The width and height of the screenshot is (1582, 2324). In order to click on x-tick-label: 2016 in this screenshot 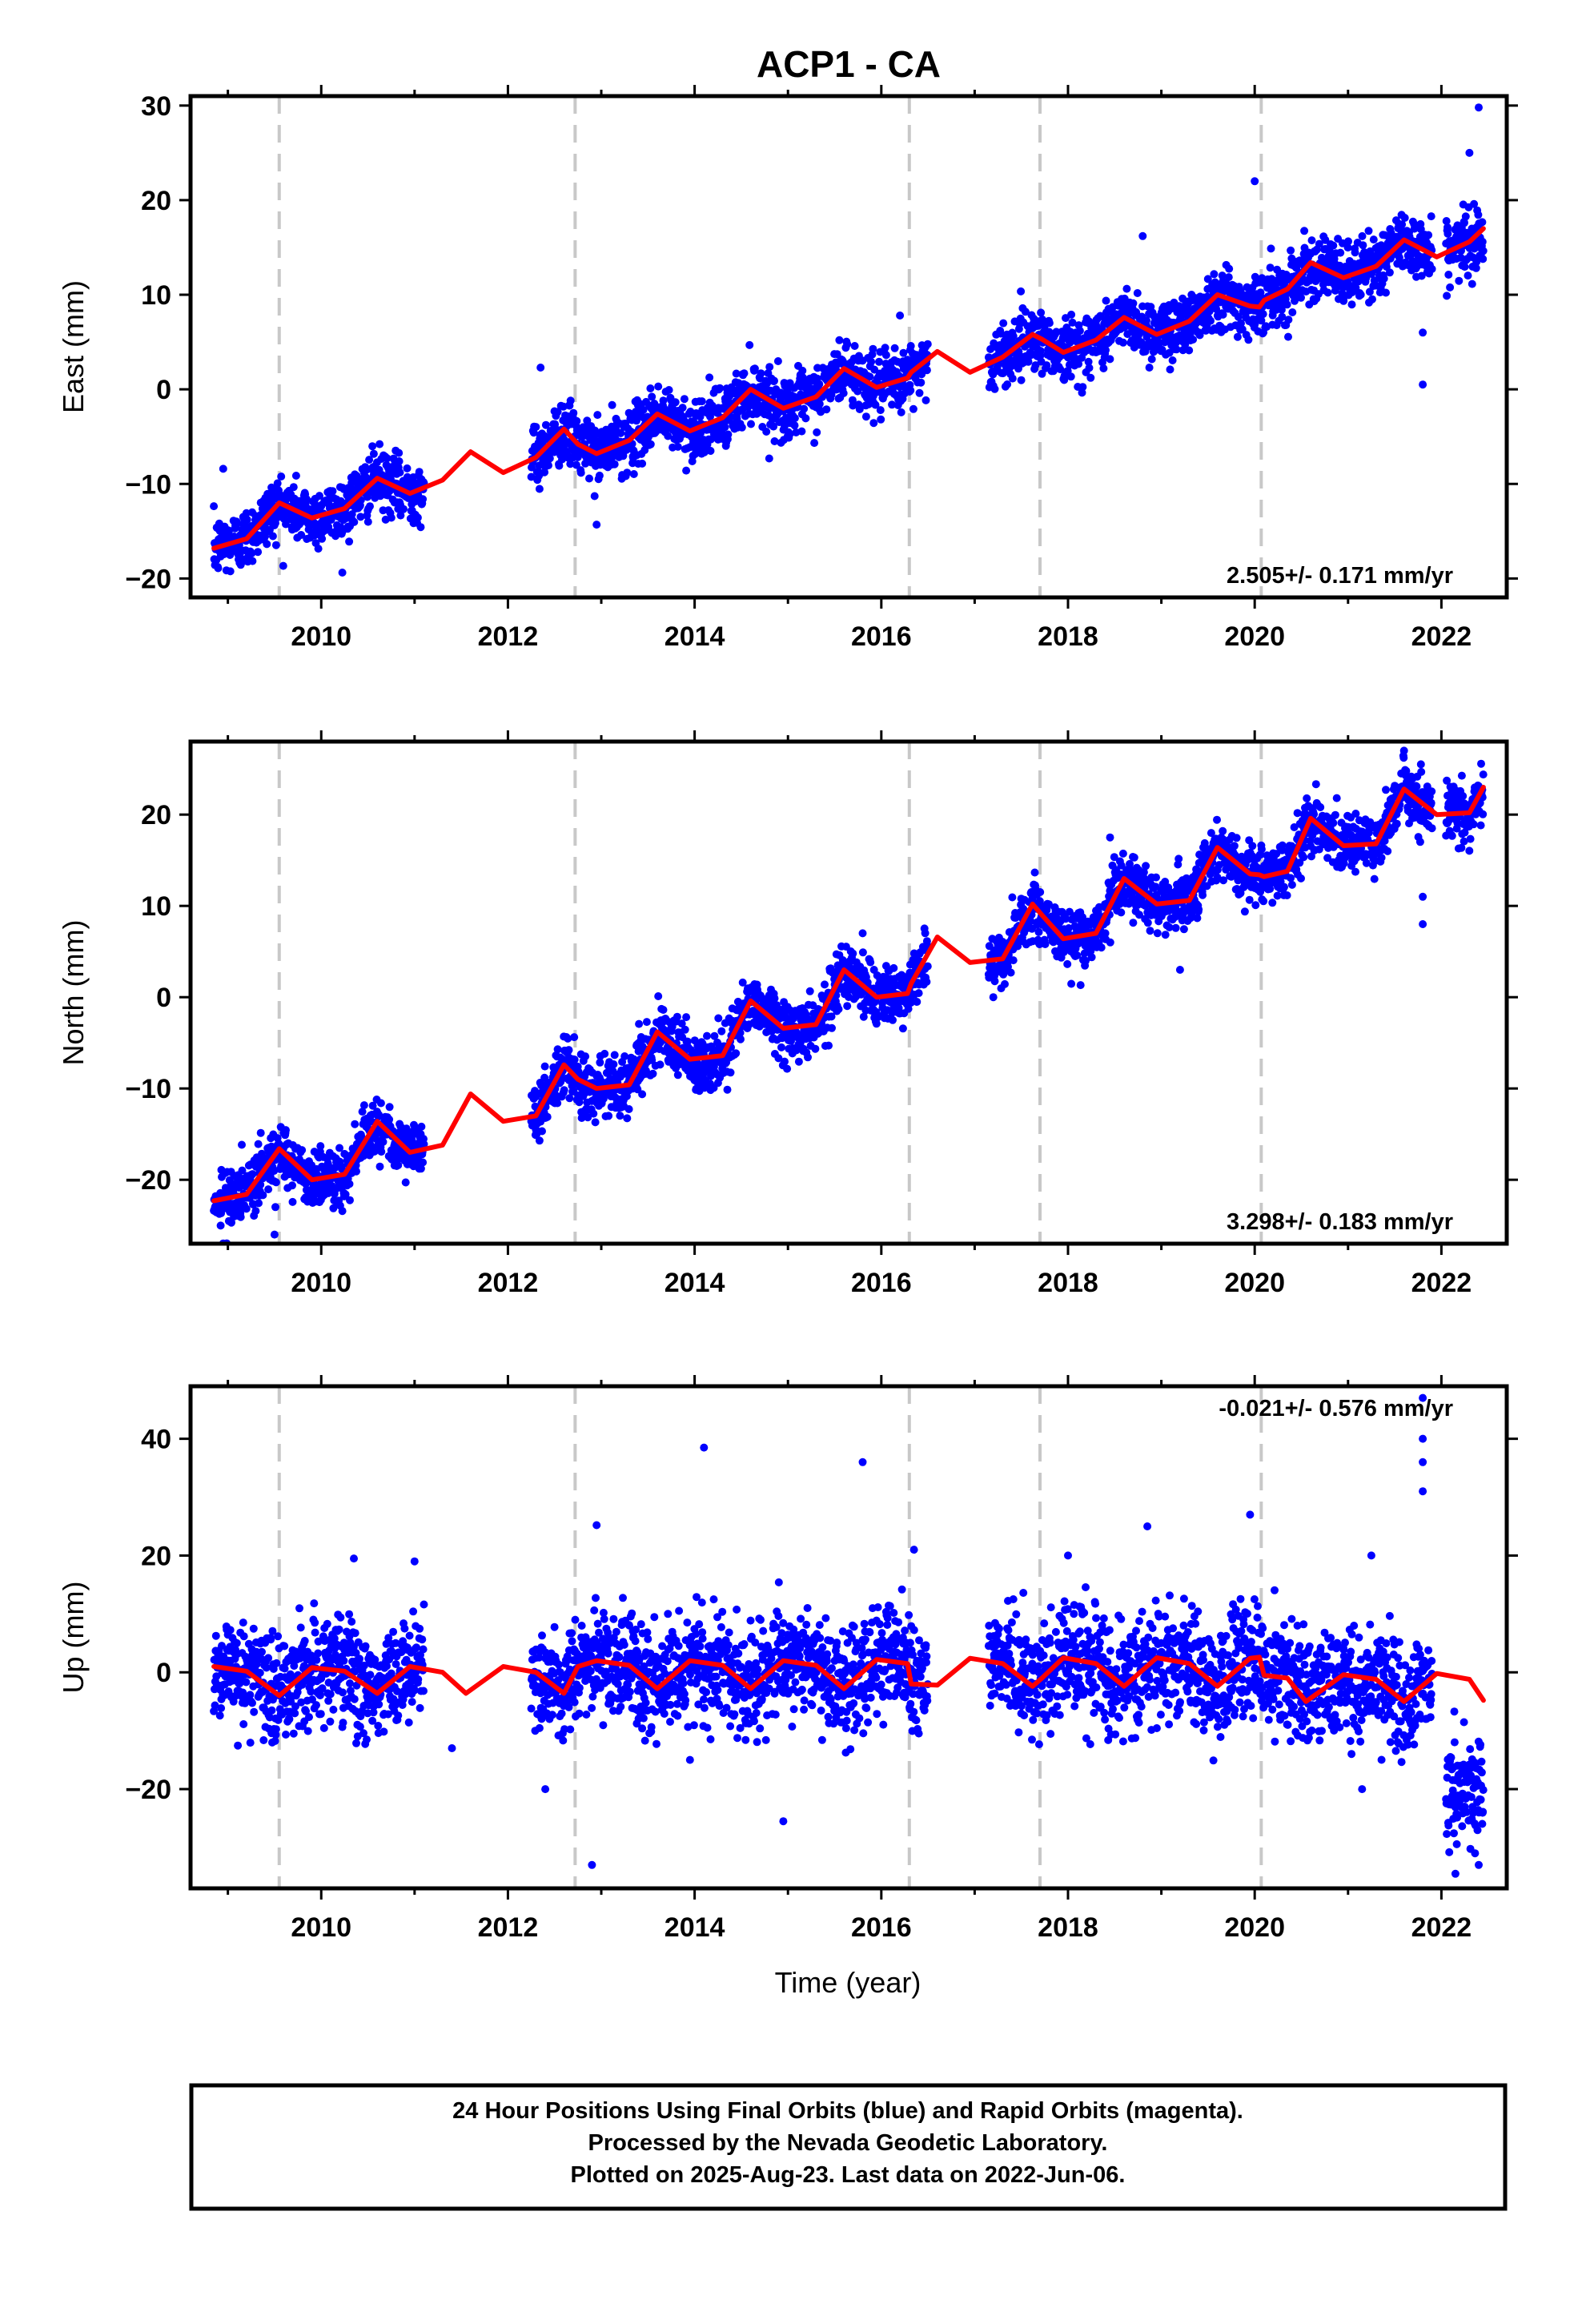, I will do `click(881, 636)`.